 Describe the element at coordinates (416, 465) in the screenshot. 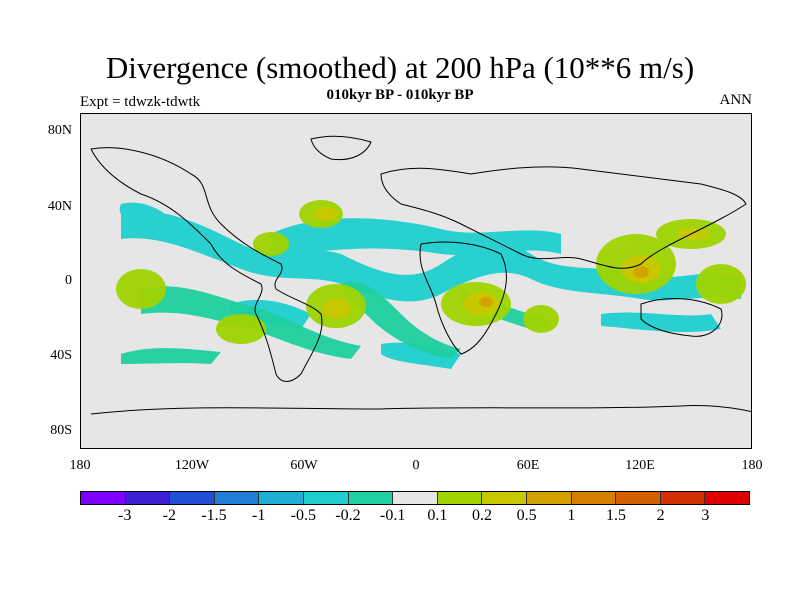

I see `lon-tick-0: 0` at that location.